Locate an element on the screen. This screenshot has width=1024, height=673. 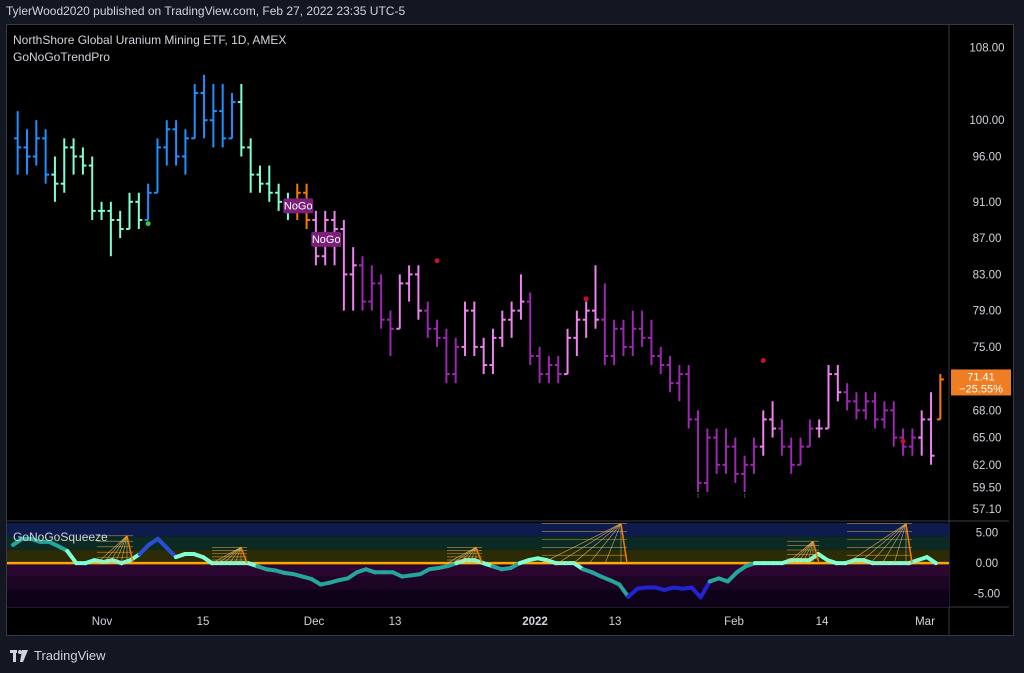
time-tick-label: 15 is located at coordinates (203, 622).